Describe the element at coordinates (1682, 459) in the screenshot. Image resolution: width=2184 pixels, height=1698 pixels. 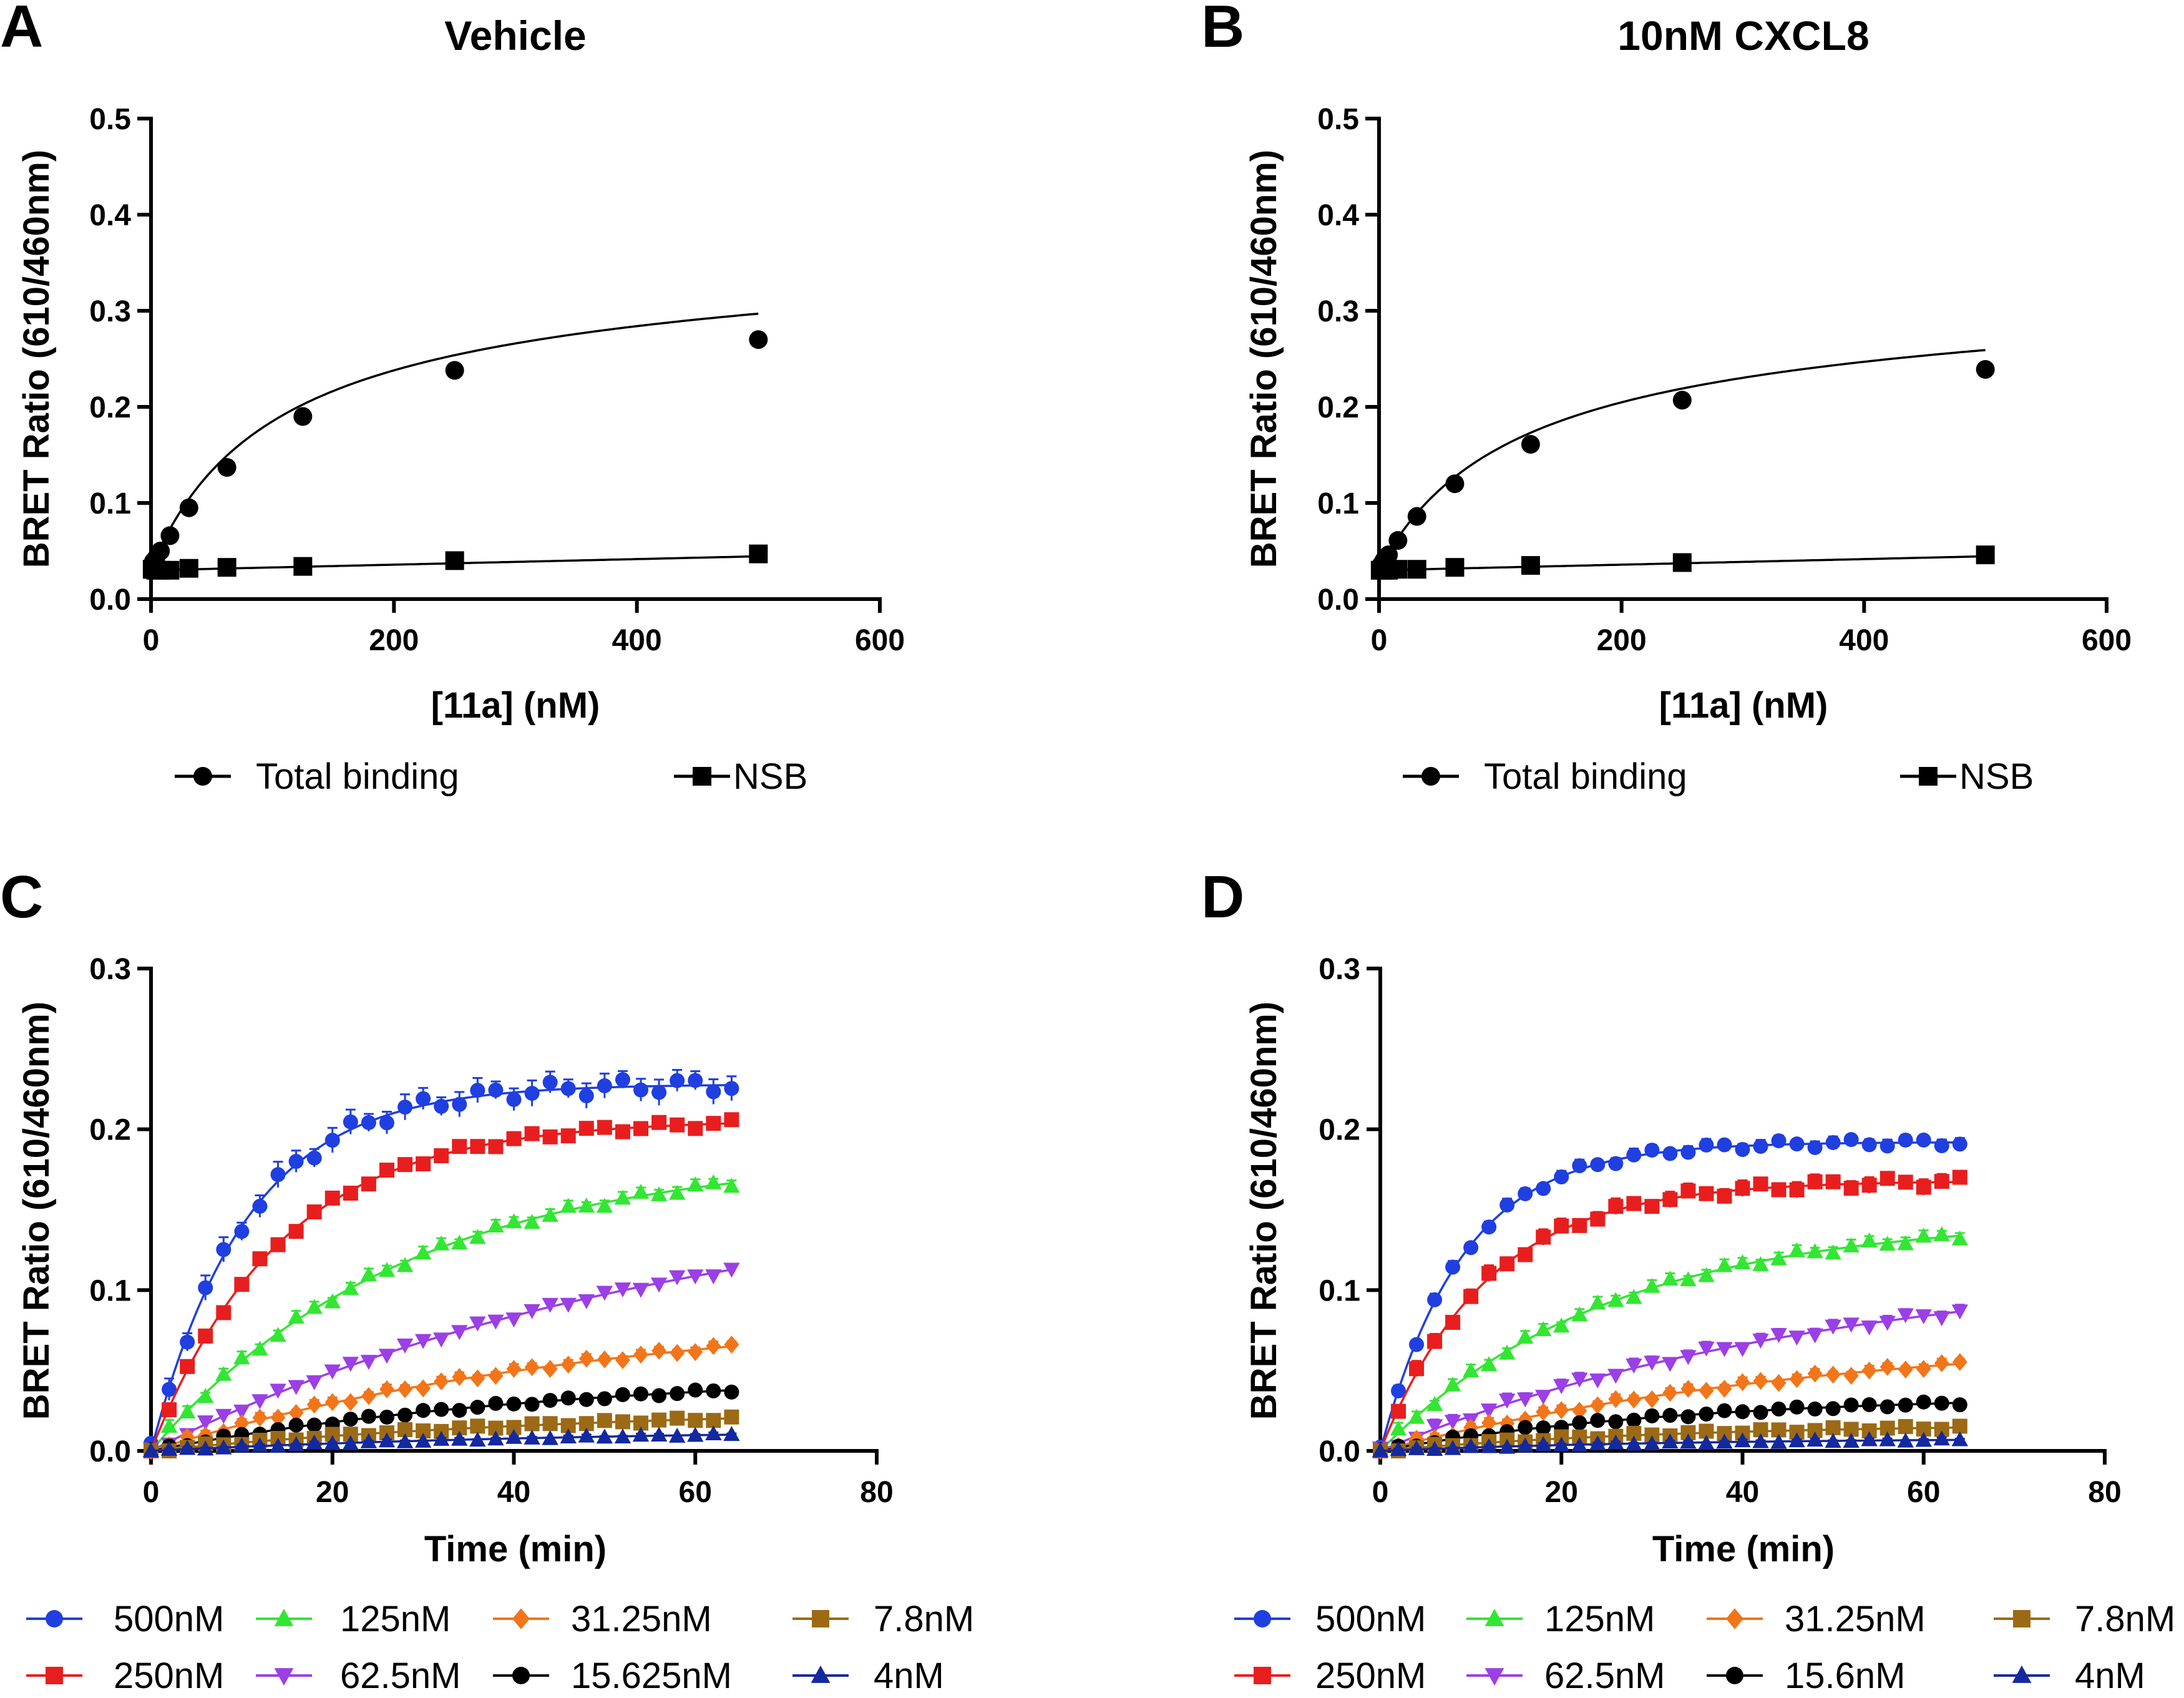
I see `fit-curve` at that location.